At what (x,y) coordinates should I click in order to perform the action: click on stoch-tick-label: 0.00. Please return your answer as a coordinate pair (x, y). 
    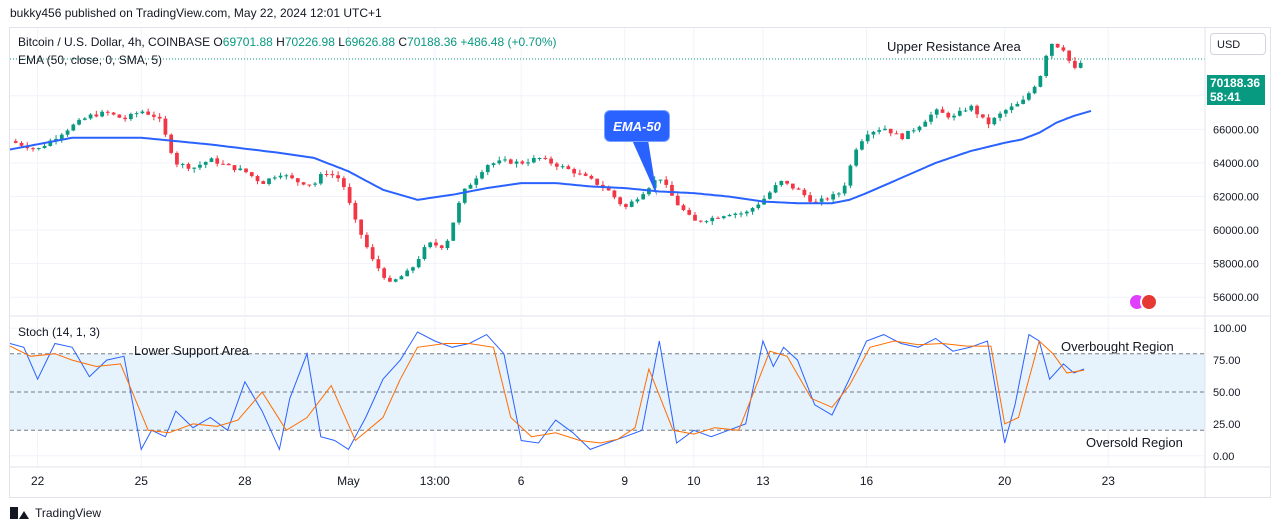
    Looking at the image, I should click on (1223, 457).